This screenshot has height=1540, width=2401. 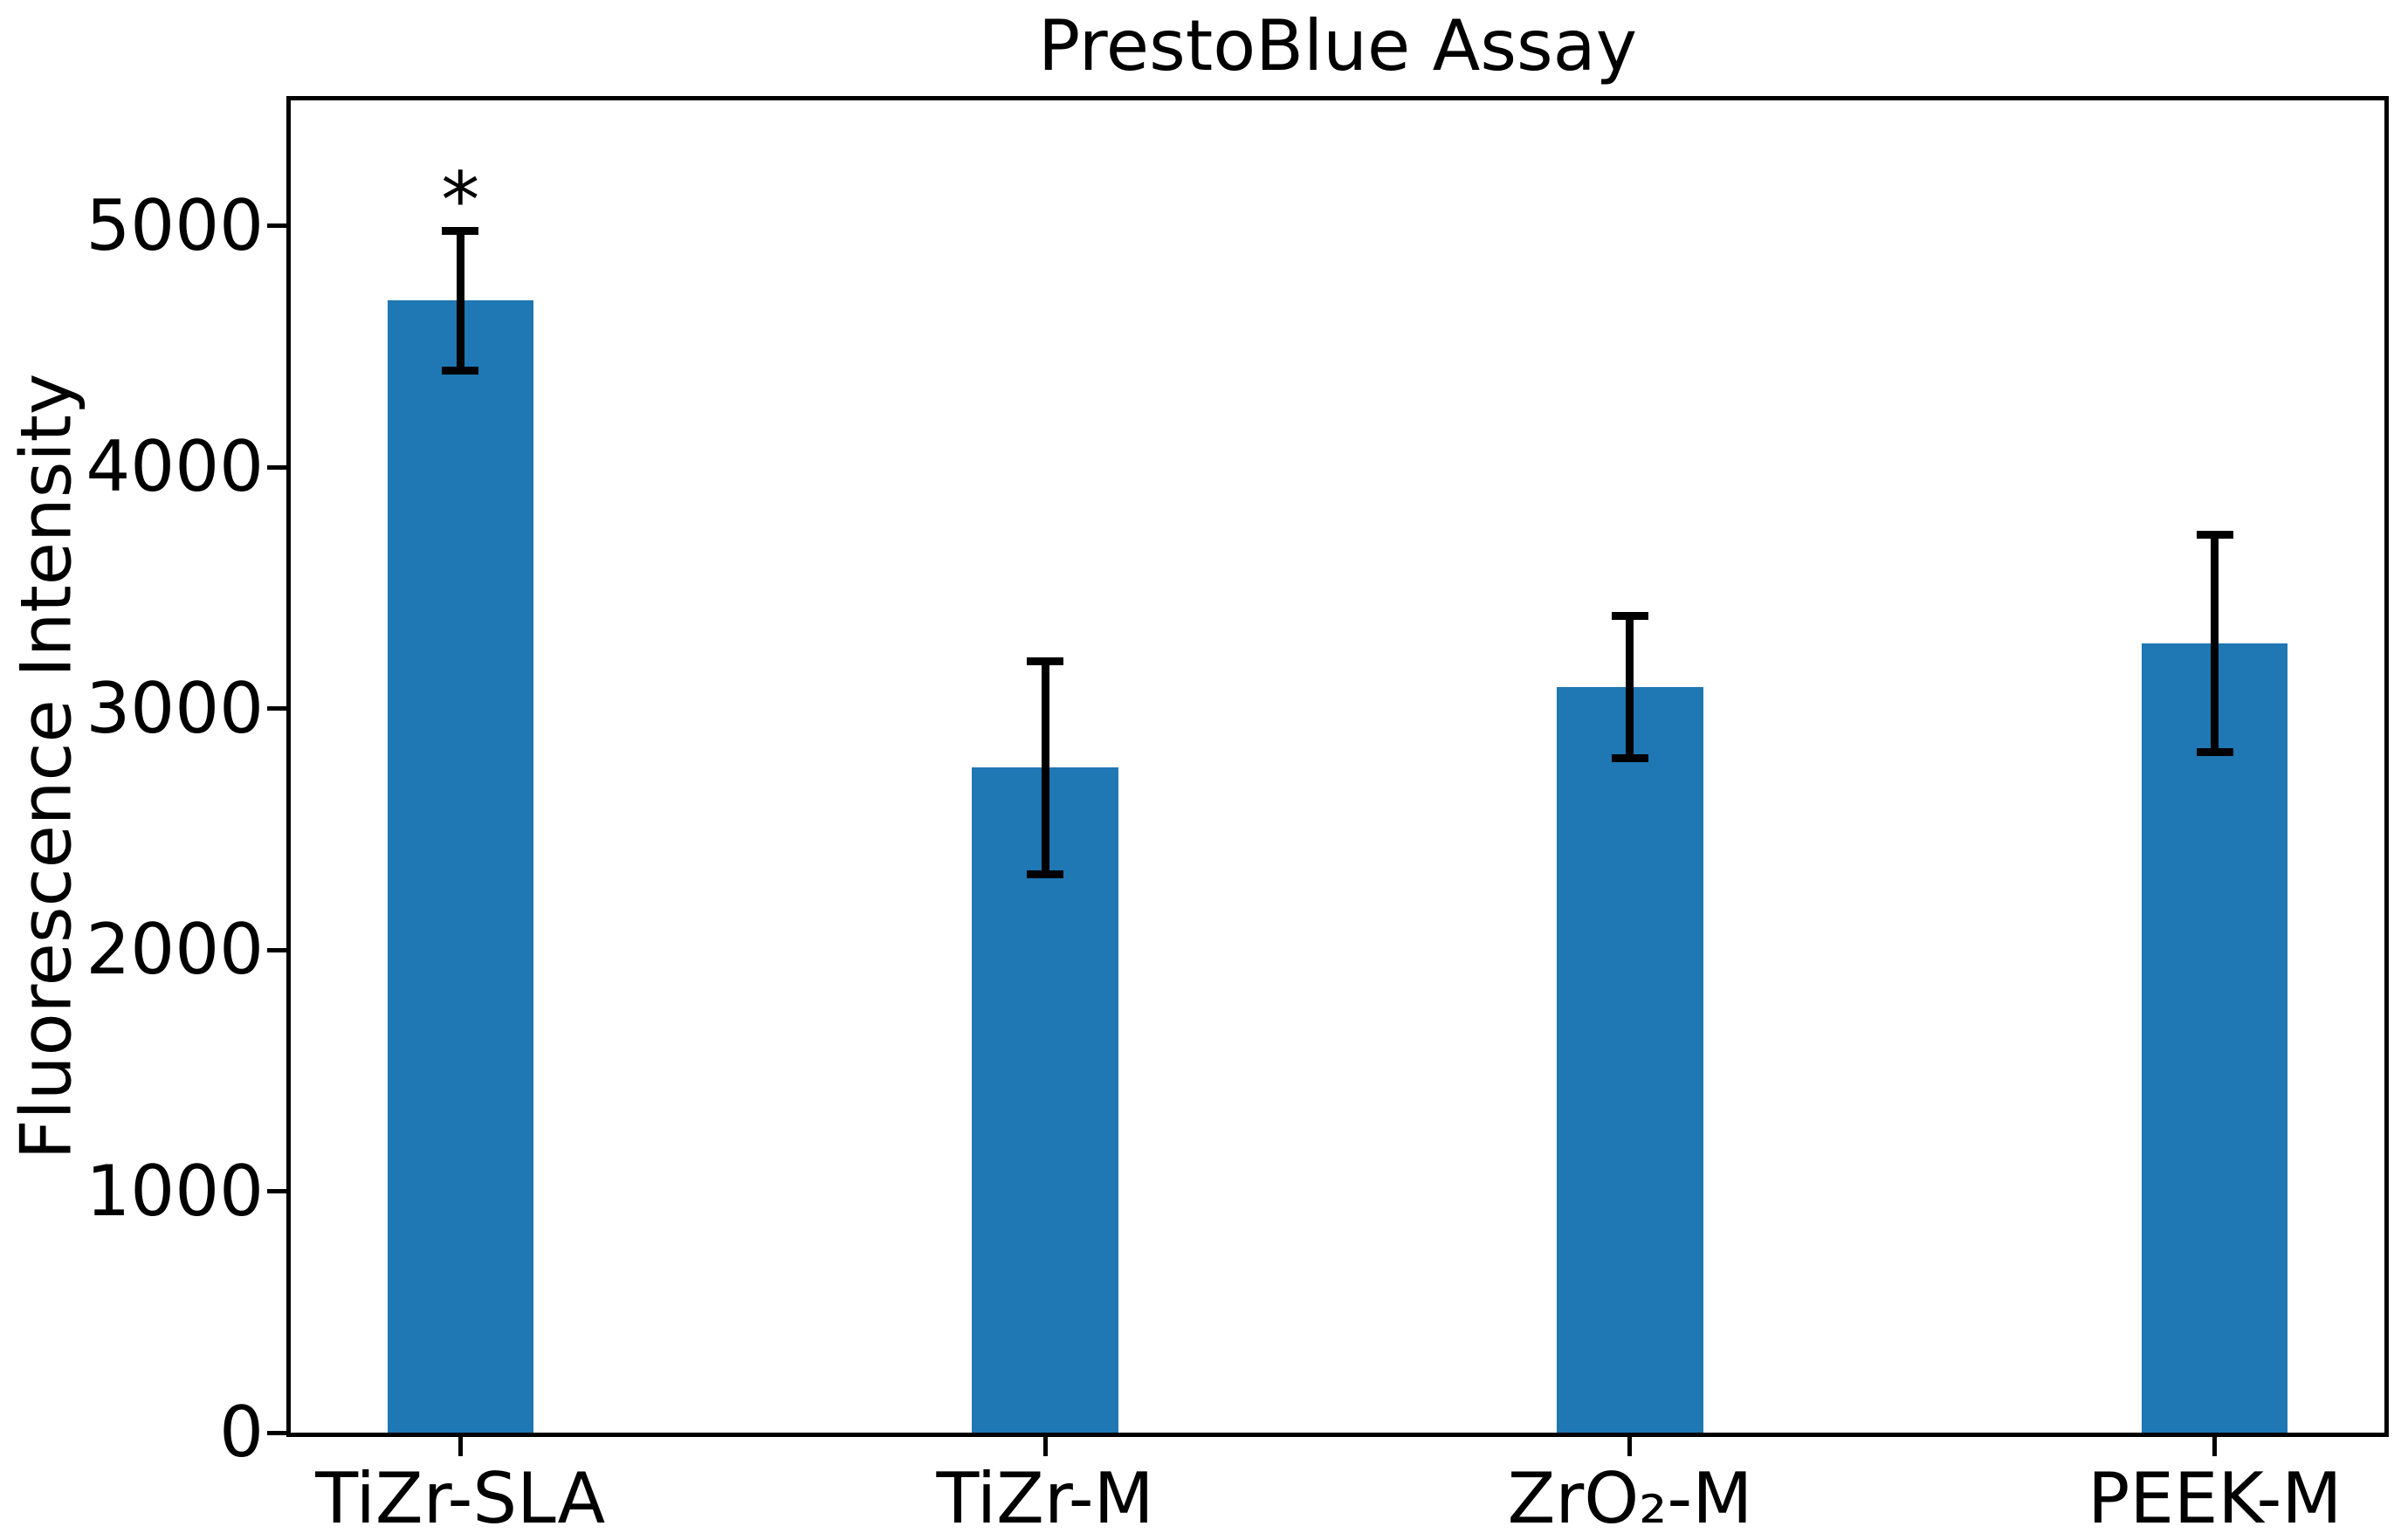 I want to click on x-tick-mark-zro-m, so click(x=1630, y=1446).